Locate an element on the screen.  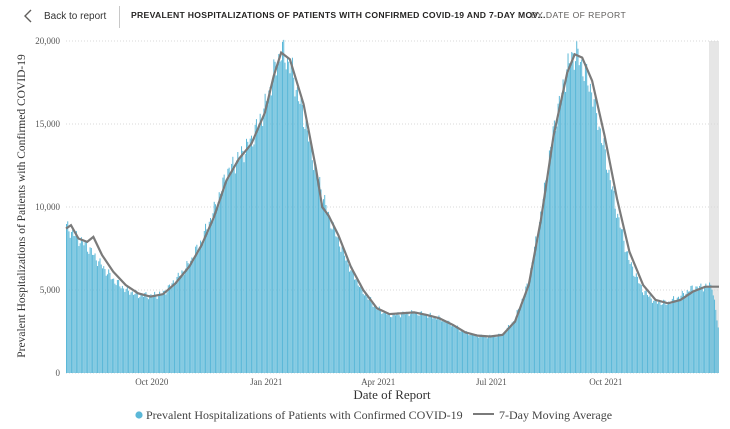
back-to-report-button: Back to report is located at coordinates (63, 16).